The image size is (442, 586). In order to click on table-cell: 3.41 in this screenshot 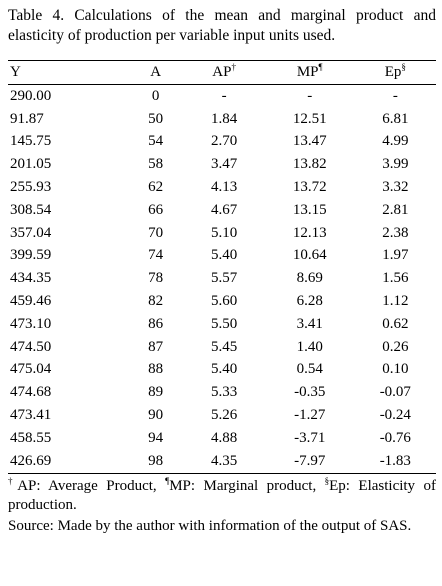, I will do `click(309, 323)`.